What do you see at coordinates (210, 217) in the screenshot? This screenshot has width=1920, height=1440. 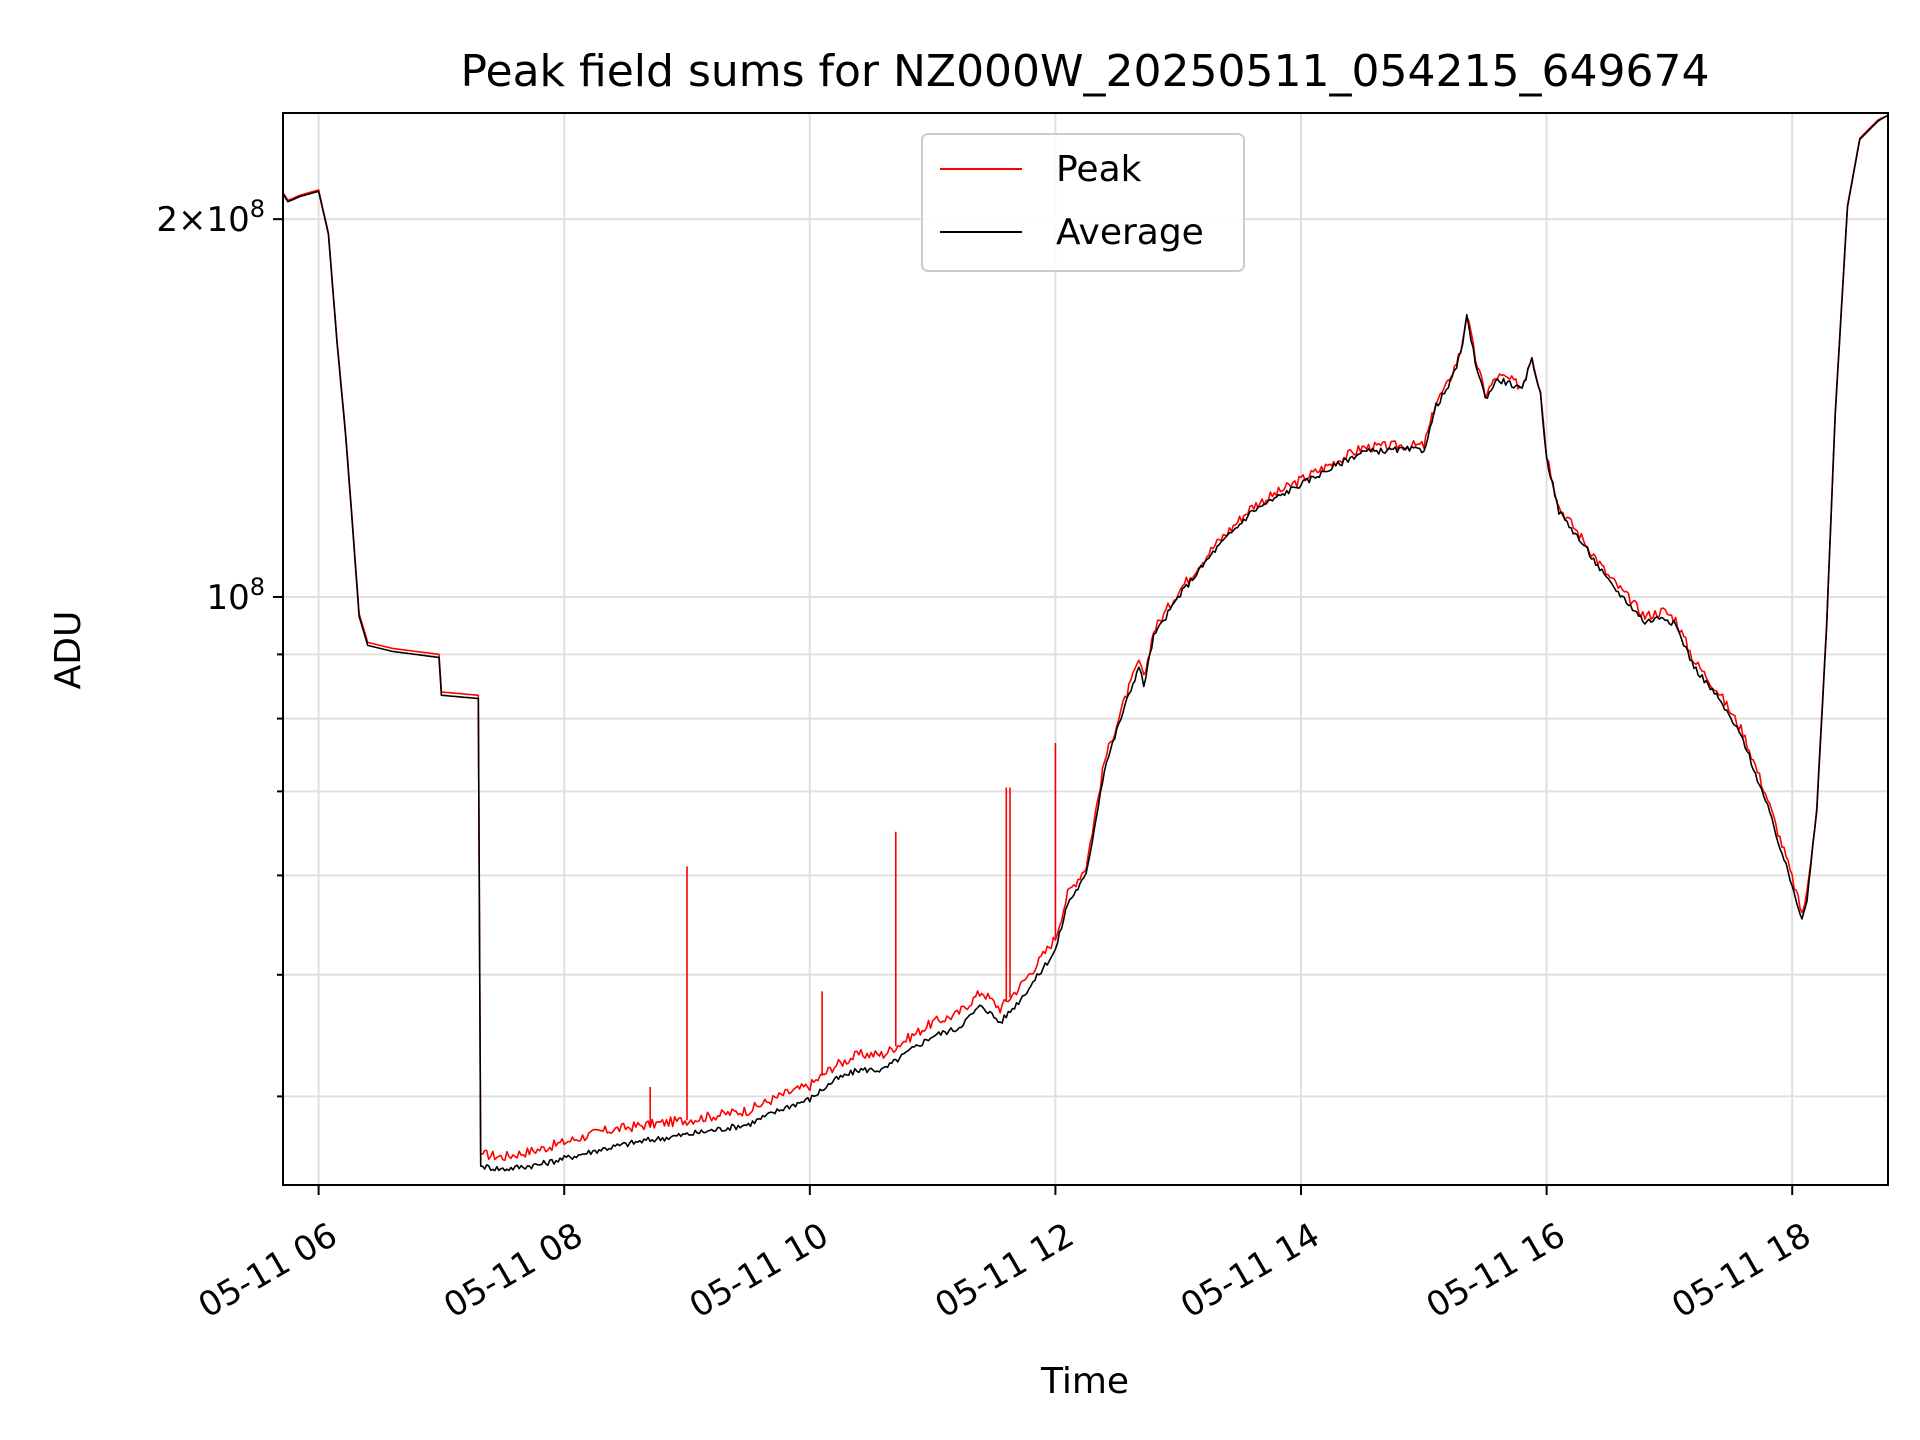 I see `y-tick-label: 2×108` at bounding box center [210, 217].